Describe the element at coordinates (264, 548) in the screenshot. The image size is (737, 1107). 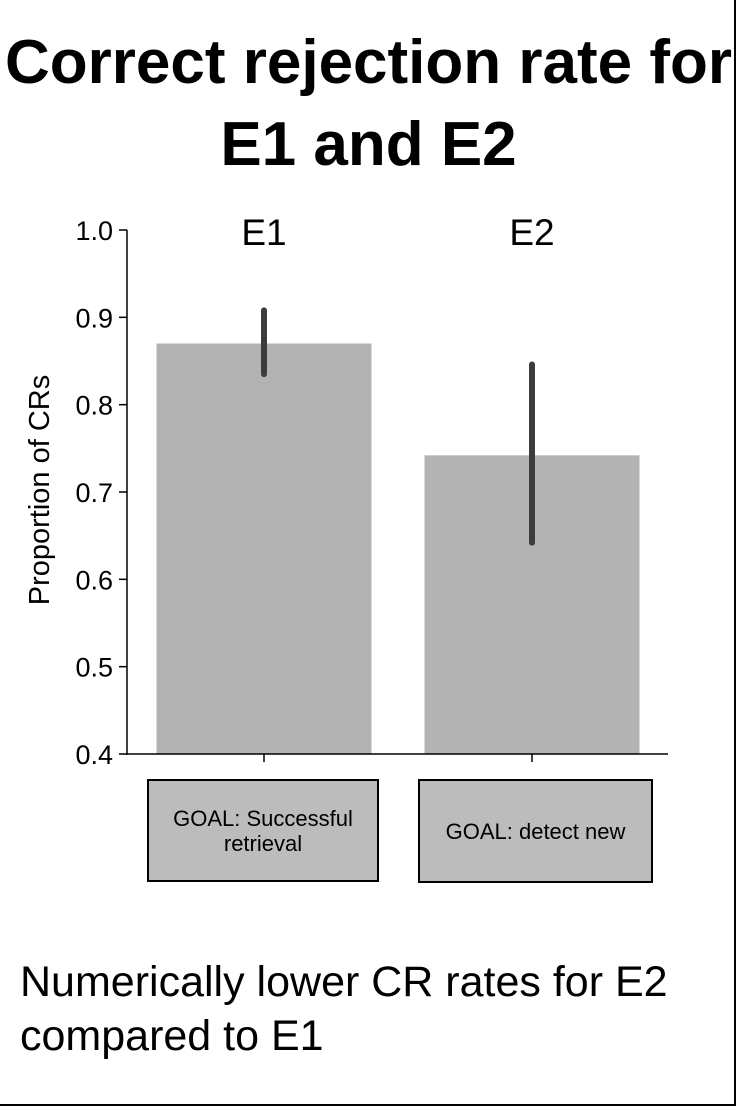
I see `bar-e1` at that location.